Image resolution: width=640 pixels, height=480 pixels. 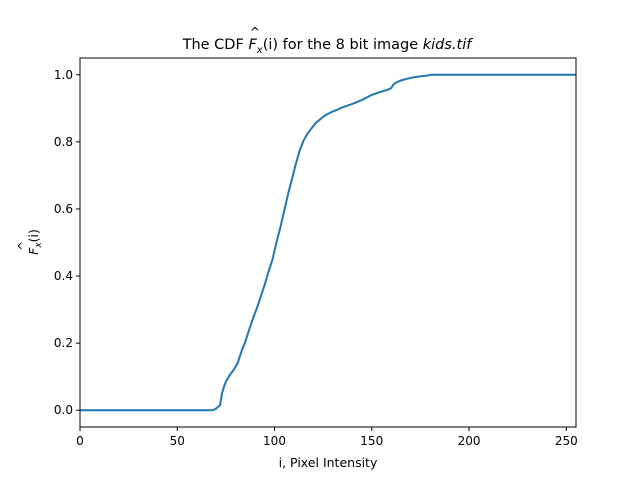 I want to click on x-tick-label: 0, so click(x=80, y=441).